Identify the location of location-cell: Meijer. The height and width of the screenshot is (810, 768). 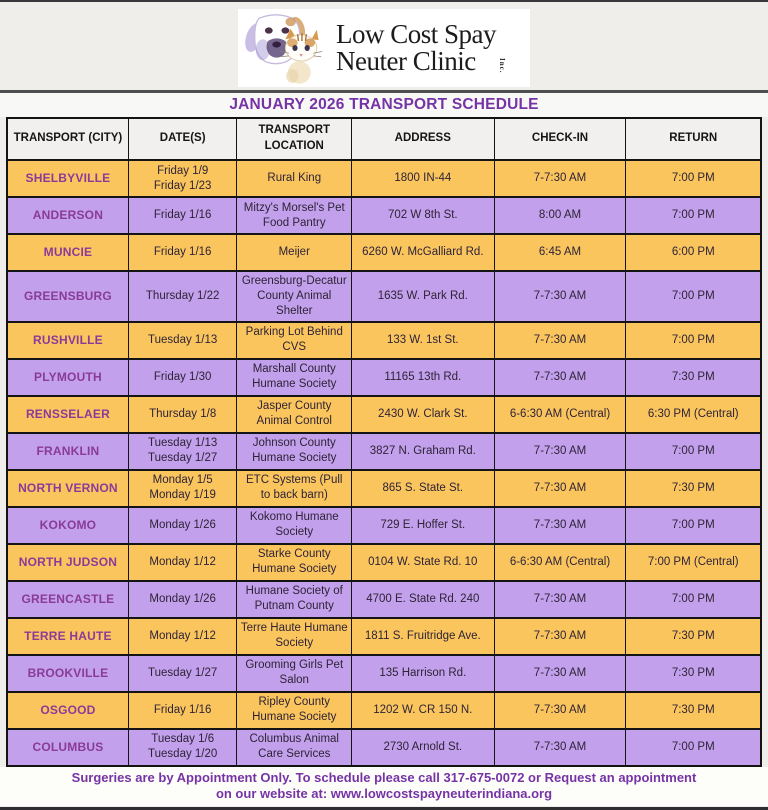
(294, 252).